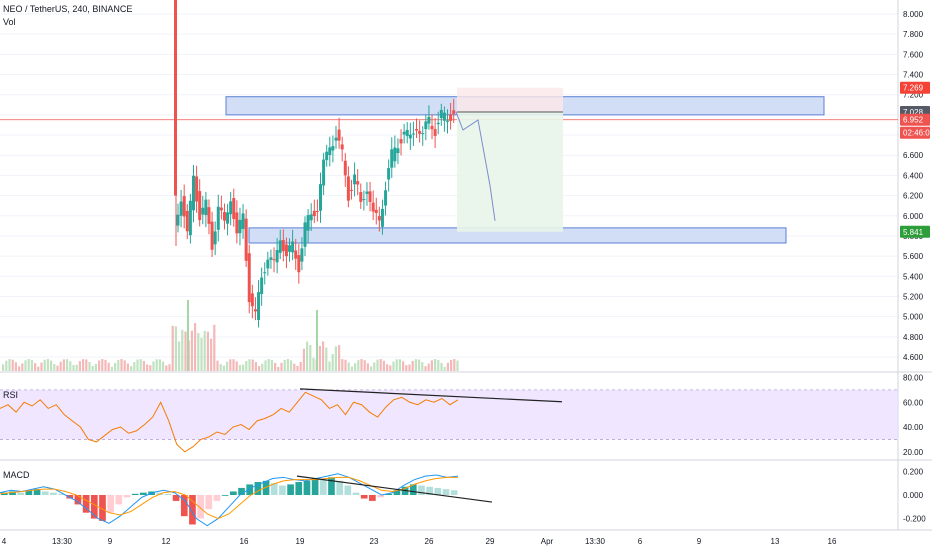 This screenshot has height=550, width=932. What do you see at coordinates (915, 87) in the screenshot?
I see `stop-price-badge-bg` at bounding box center [915, 87].